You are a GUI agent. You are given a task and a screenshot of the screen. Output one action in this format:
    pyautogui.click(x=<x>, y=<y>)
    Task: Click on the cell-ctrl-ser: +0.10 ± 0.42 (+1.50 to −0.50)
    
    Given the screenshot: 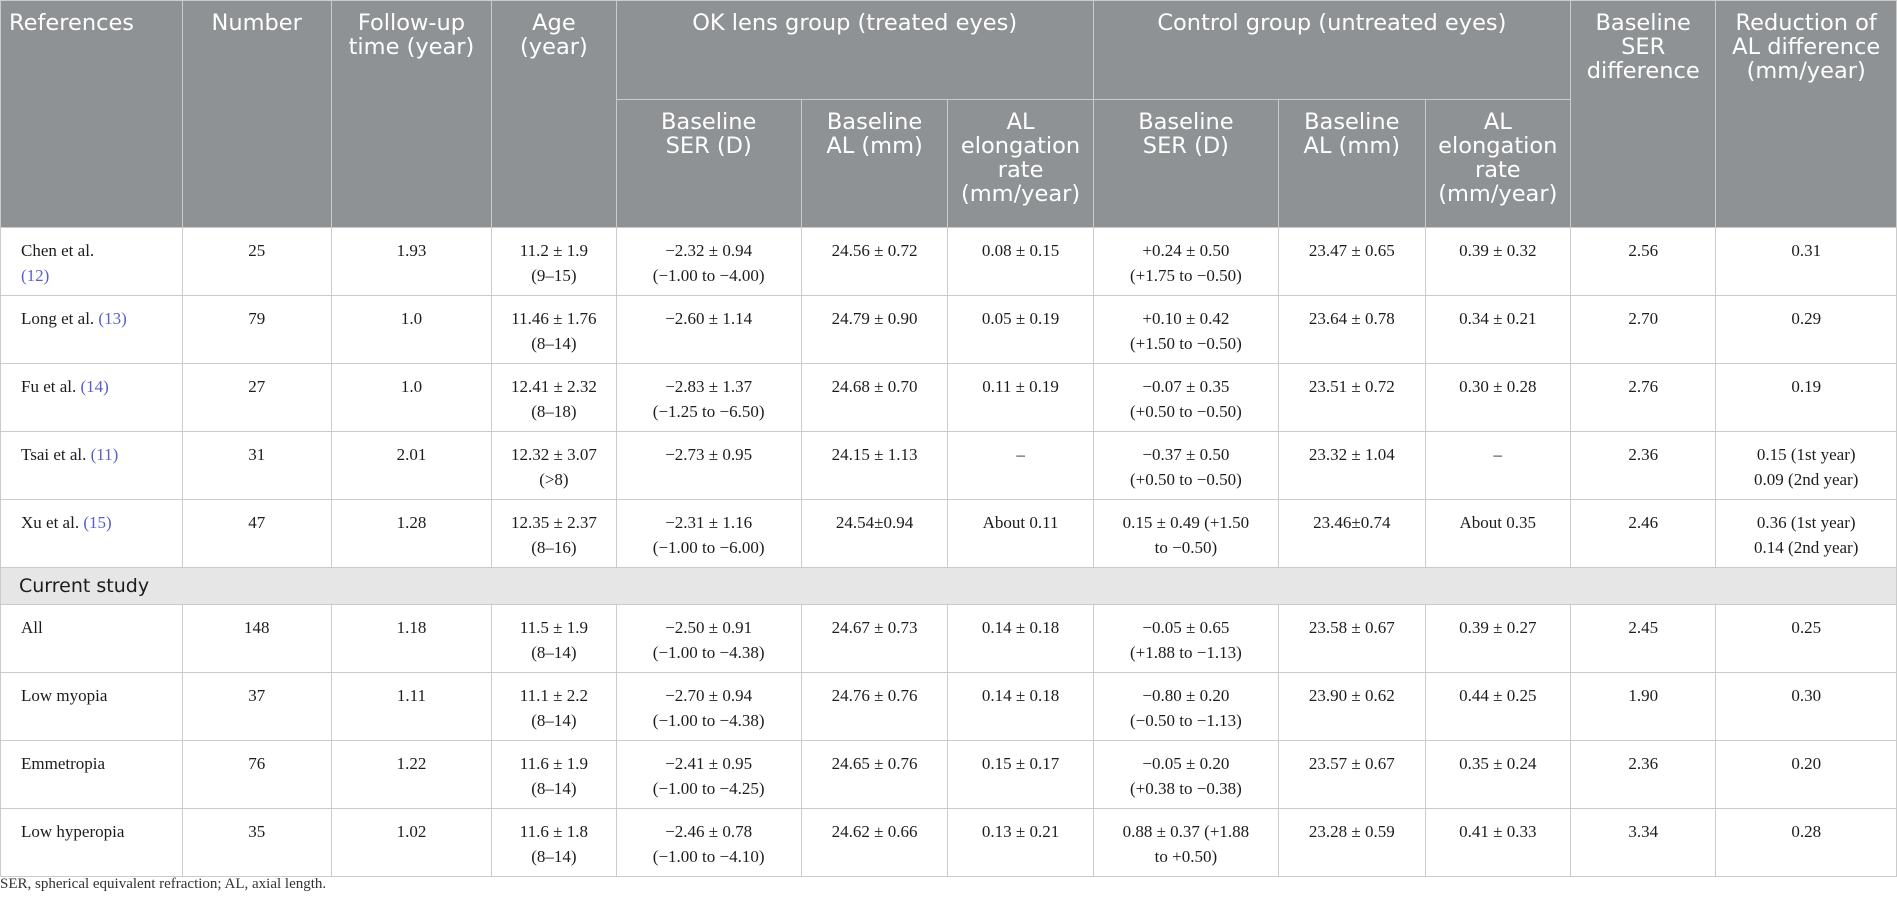 What is the action you would take?
    pyautogui.click(x=1186, y=329)
    